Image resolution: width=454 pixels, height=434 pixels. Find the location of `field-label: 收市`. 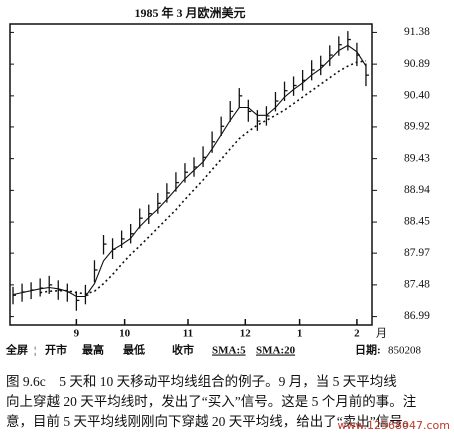

field-label: 收市 is located at coordinates (183, 350).